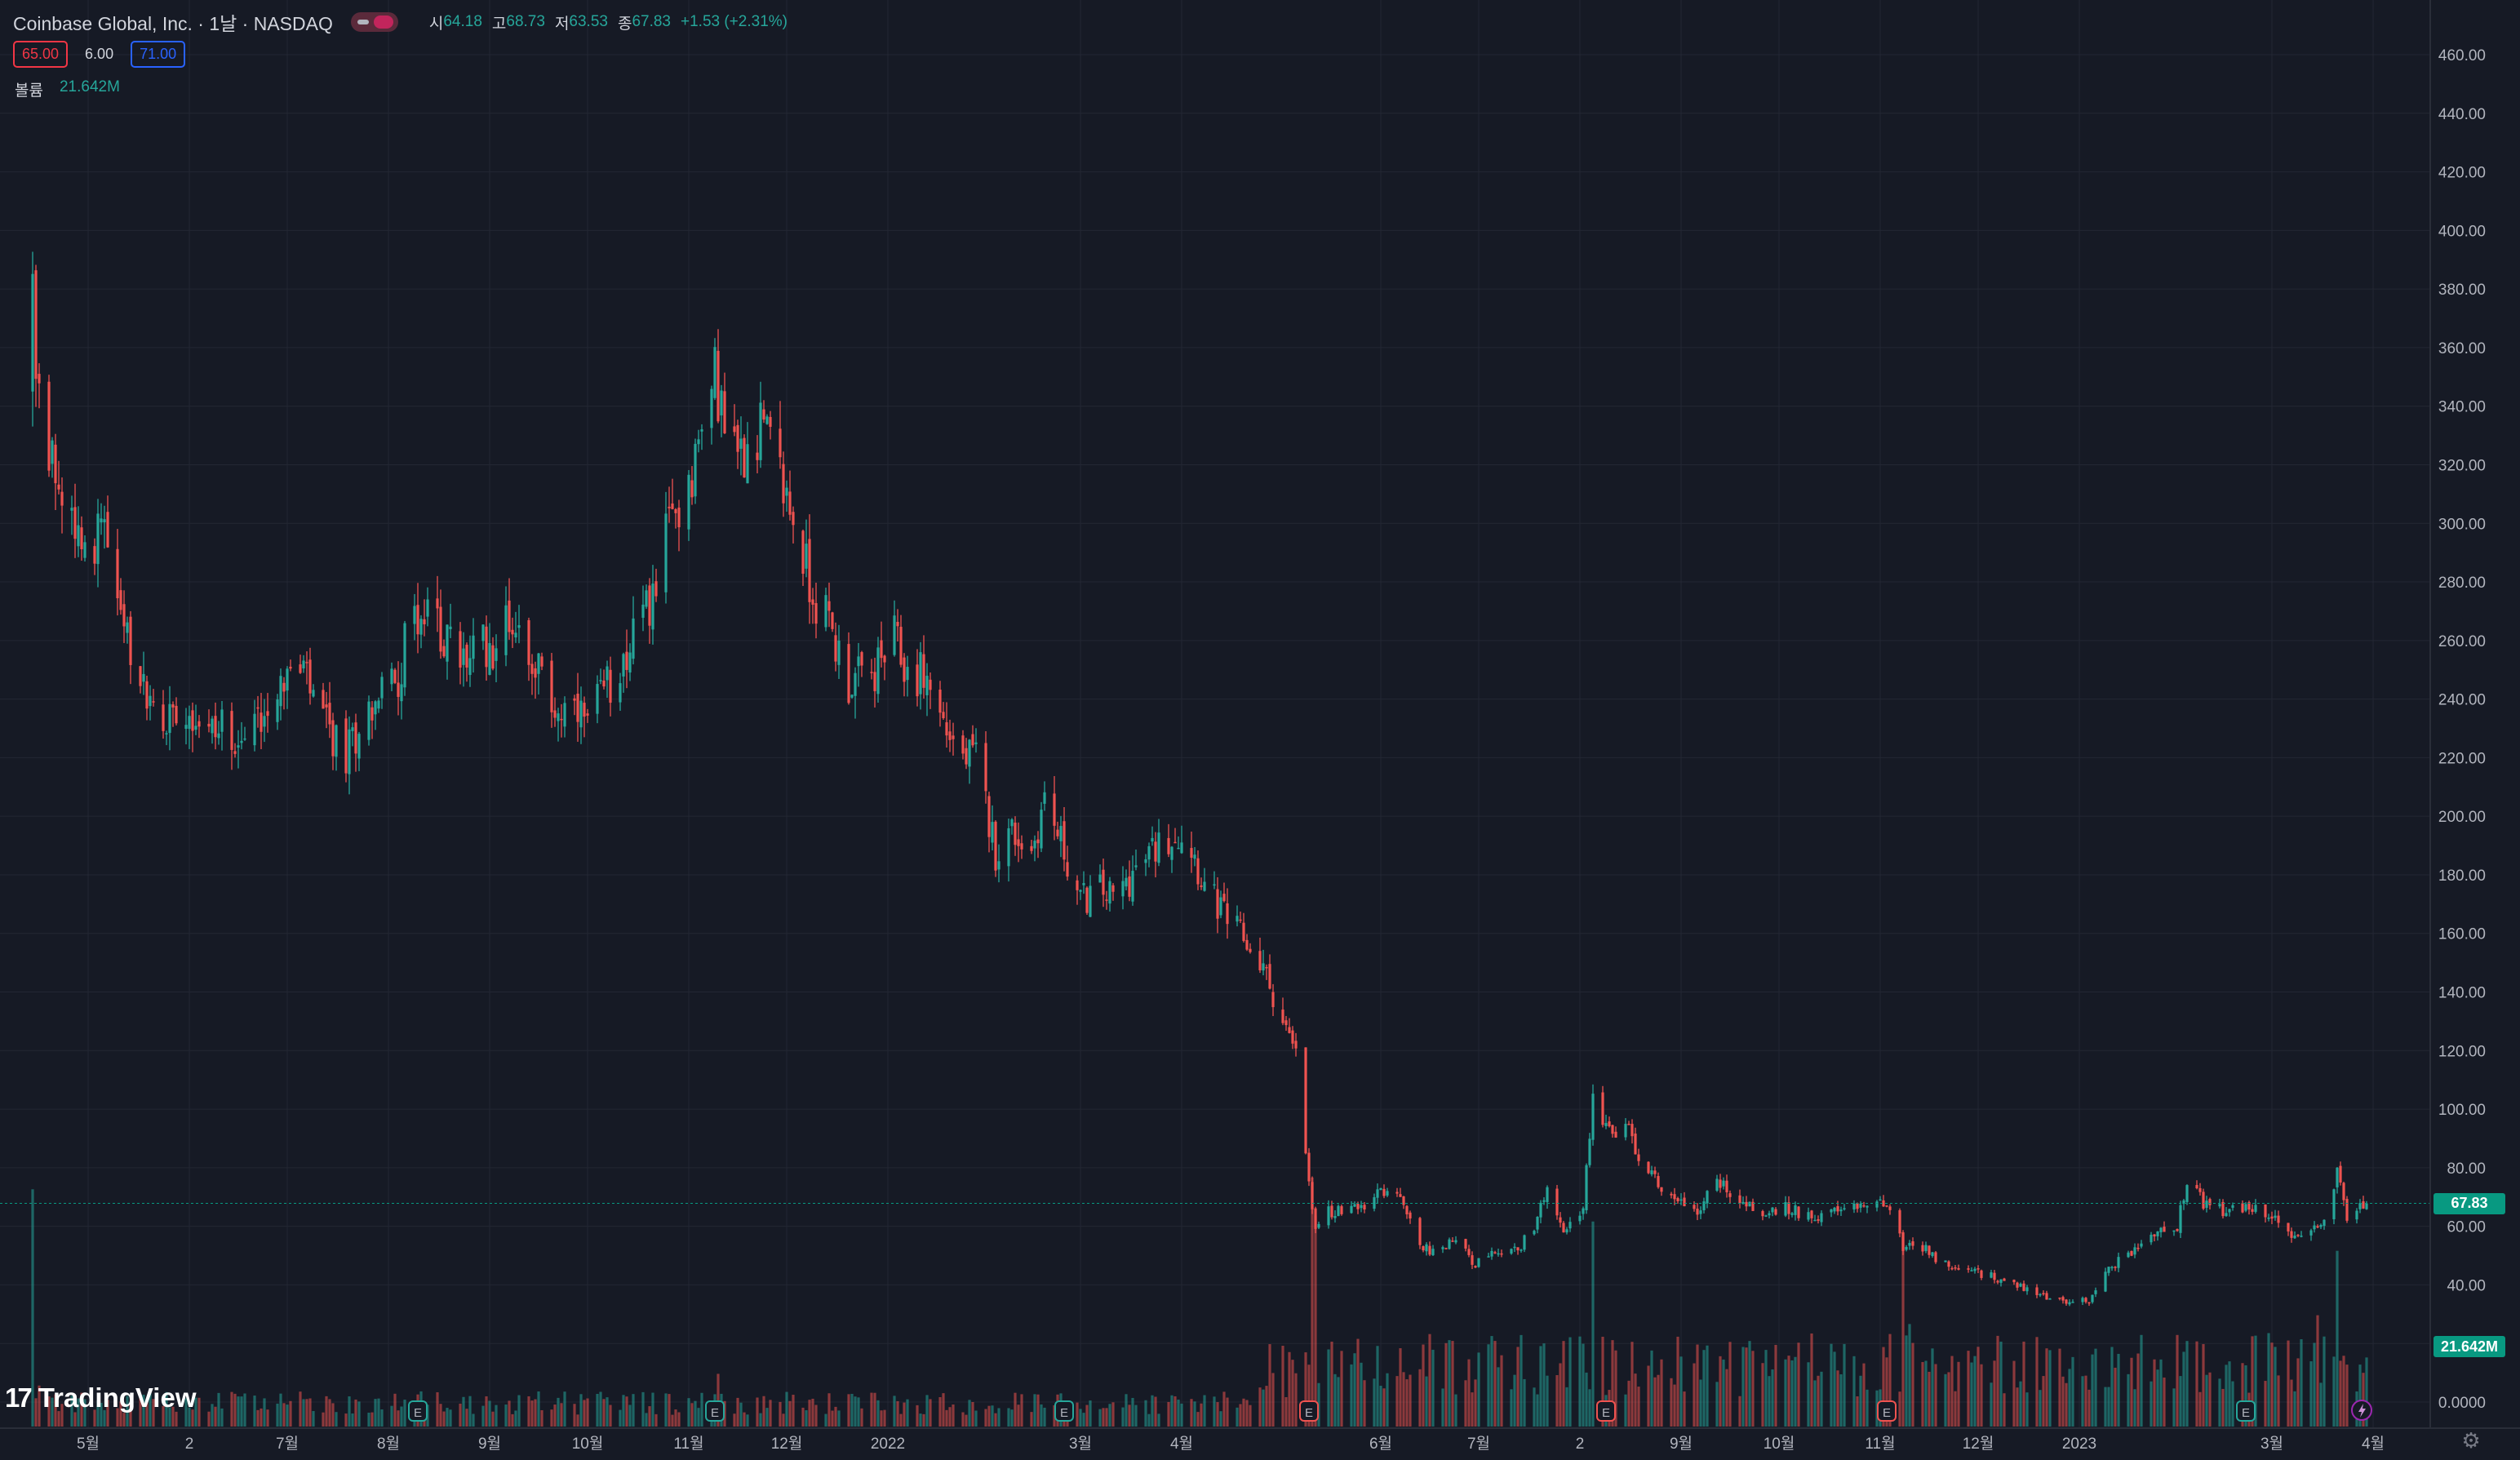  What do you see at coordinates (374, 22) in the screenshot?
I see `toggle-switch` at bounding box center [374, 22].